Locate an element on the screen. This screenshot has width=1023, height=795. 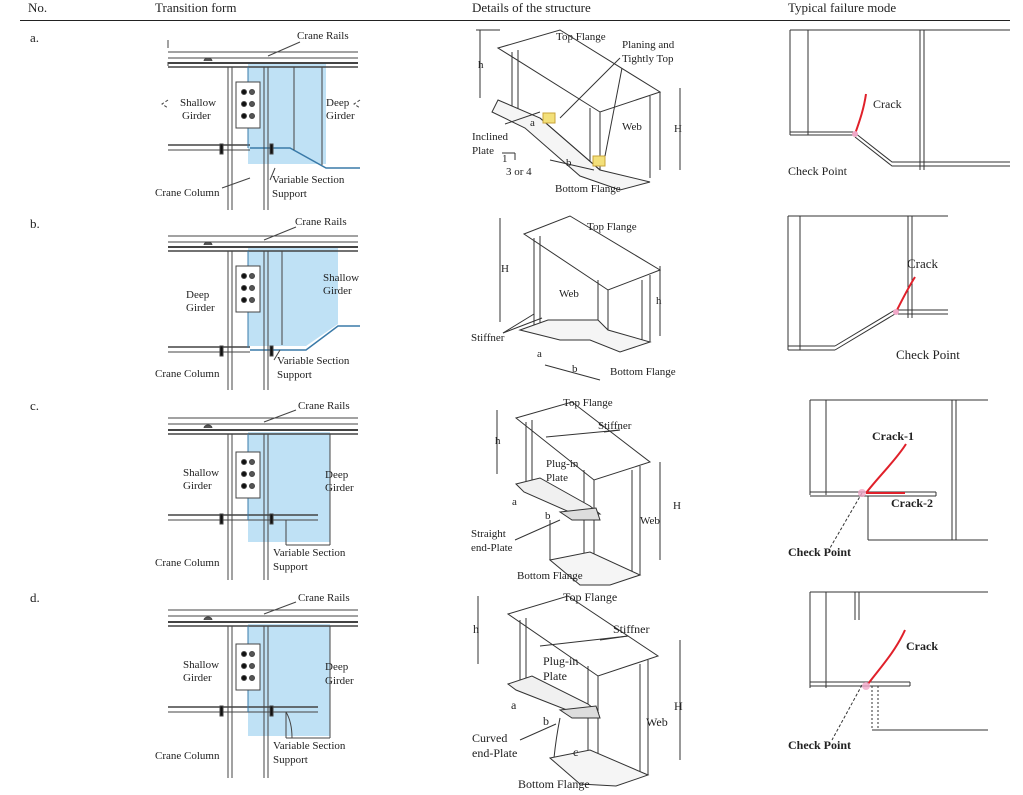
header-failure-mode: Typical failure mode is located at coordinates (842, 7).